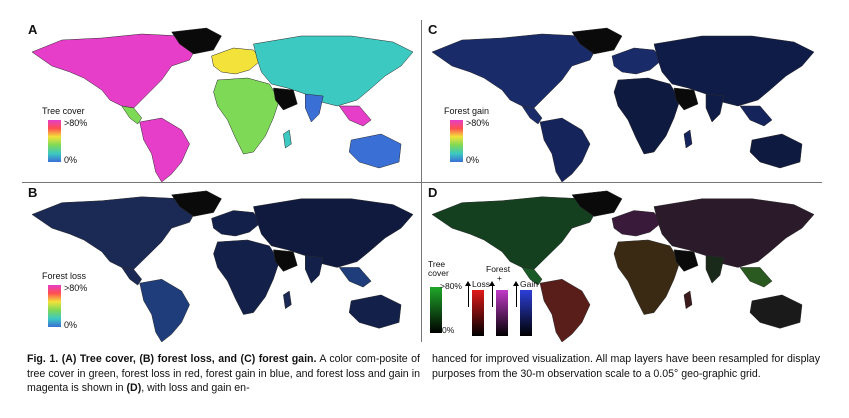 The image size is (849, 418). Describe the element at coordinates (487, 299) in the screenshot. I see `composite-legend: Tree cover >80% 0% Forest + Loss Gain` at that location.